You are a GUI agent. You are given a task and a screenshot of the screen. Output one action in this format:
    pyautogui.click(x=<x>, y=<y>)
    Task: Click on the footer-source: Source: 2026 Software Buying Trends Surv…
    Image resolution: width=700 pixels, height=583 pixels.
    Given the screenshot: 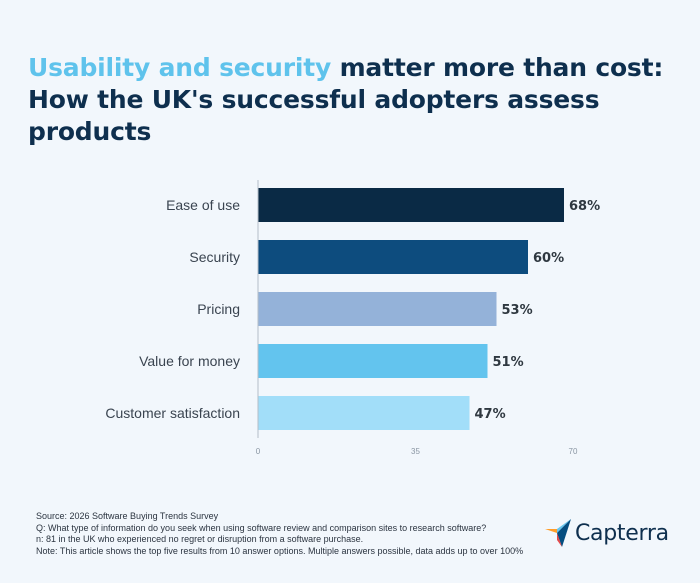 What is the action you would take?
    pyautogui.click(x=127, y=516)
    